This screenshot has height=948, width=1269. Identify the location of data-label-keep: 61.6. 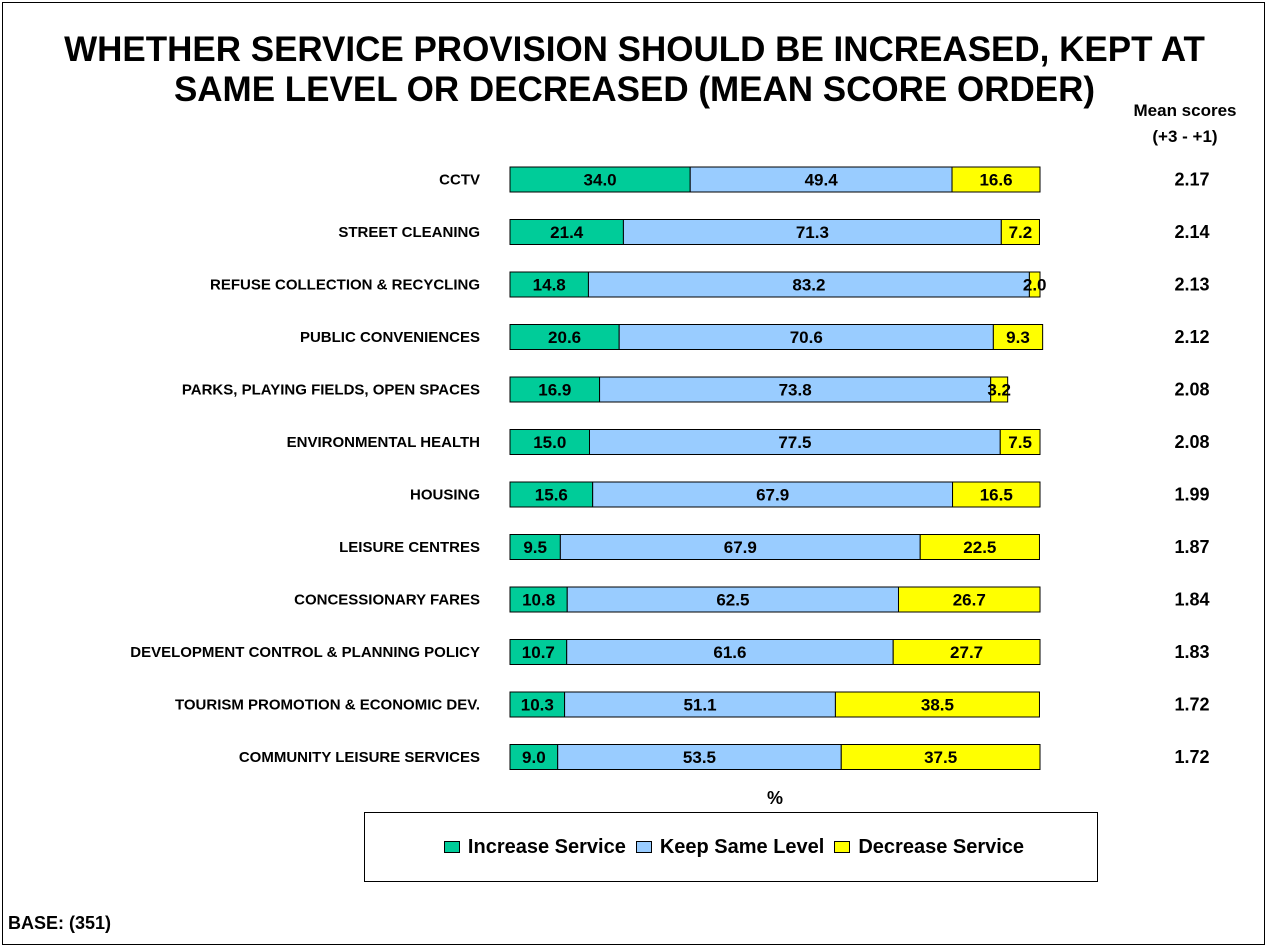
(729, 652).